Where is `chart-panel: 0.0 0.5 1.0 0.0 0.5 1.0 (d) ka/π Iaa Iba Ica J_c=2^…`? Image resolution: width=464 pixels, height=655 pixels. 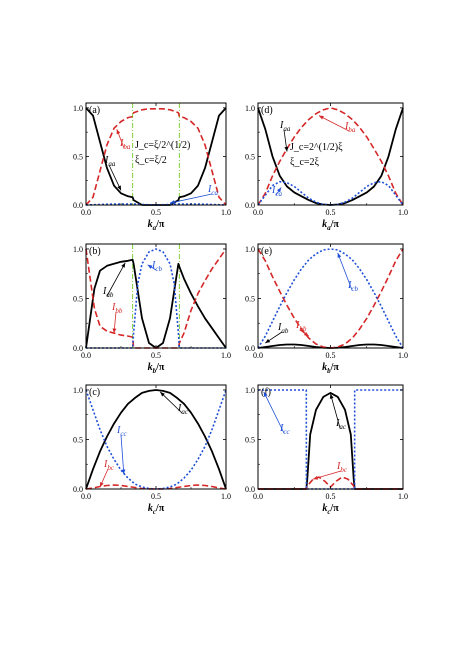 chart-panel: 0.0 0.5 1.0 0.0 0.5 1.0 (d) ka/π Iaa Iba Ica J_c=2^… is located at coordinates (326, 167).